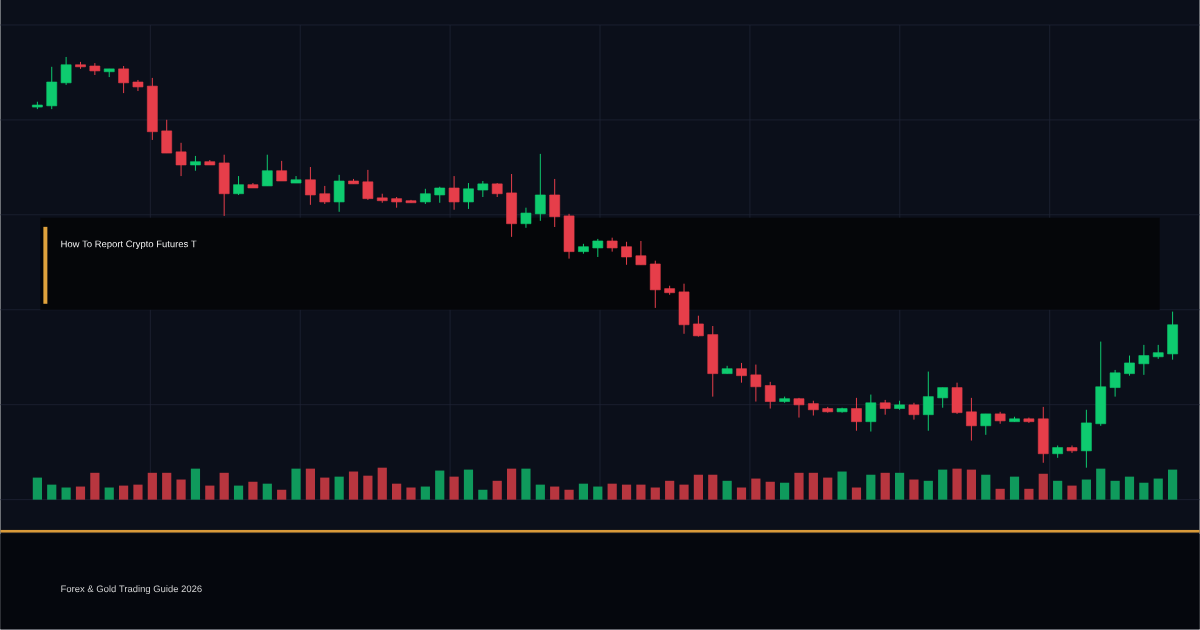  I want to click on text: Forex & Gold Trading Guide 2026, so click(131, 590).